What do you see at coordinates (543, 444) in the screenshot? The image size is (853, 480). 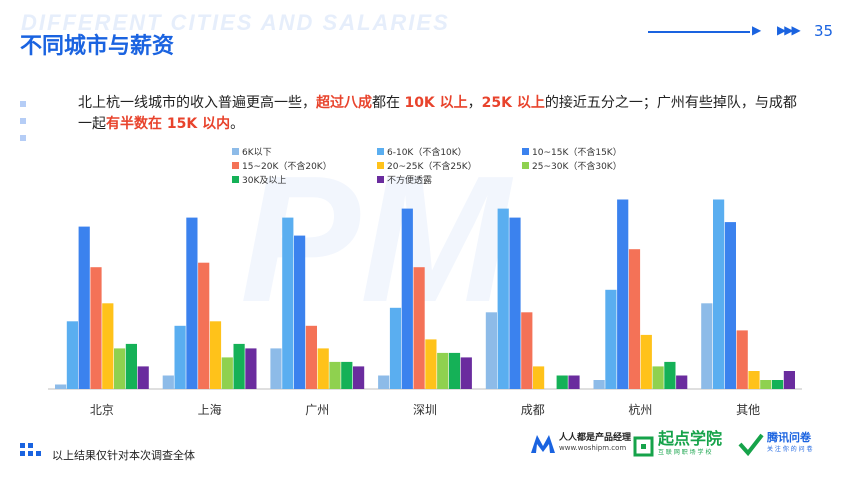 I see `woshipm-logo-icon` at bounding box center [543, 444].